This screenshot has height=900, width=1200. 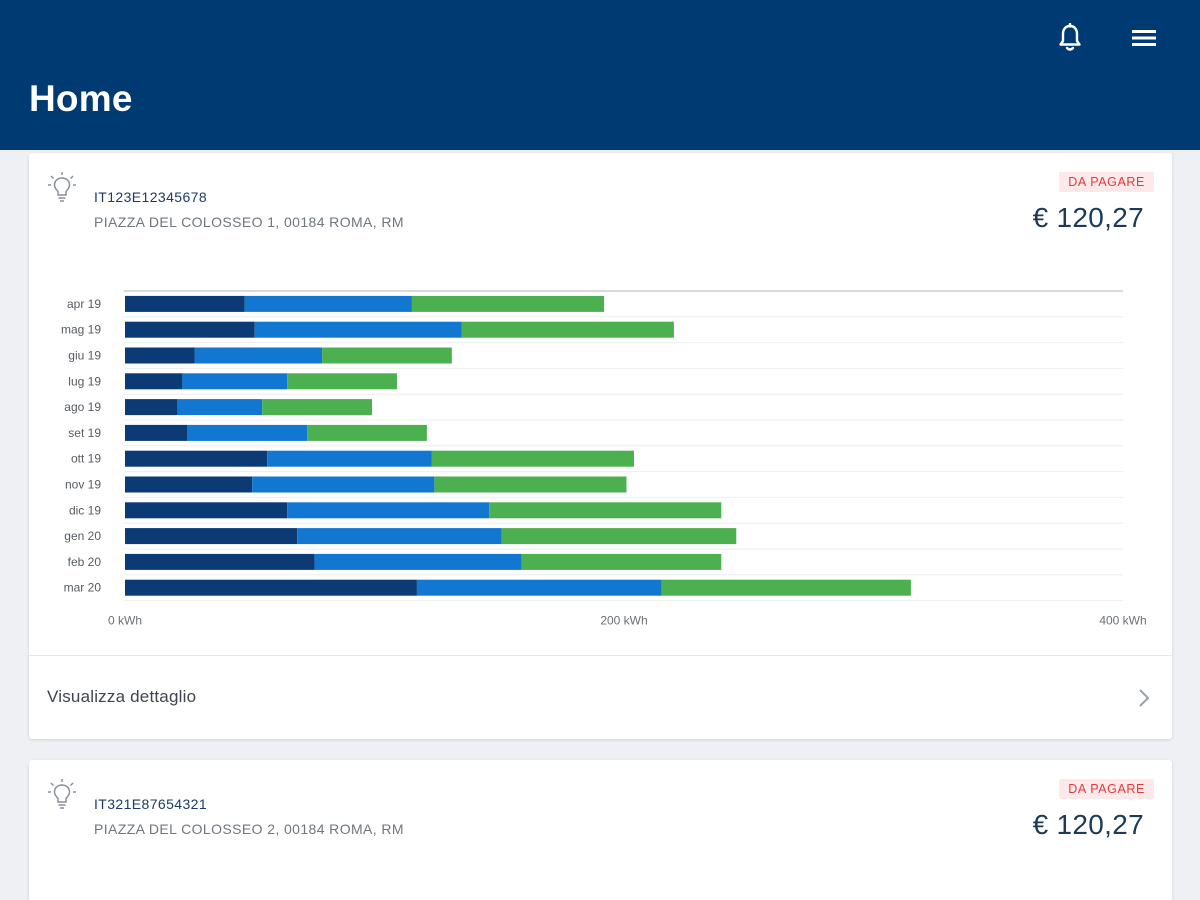 I want to click on view-detail-link: Visualizza dettaglio, so click(x=600, y=697).